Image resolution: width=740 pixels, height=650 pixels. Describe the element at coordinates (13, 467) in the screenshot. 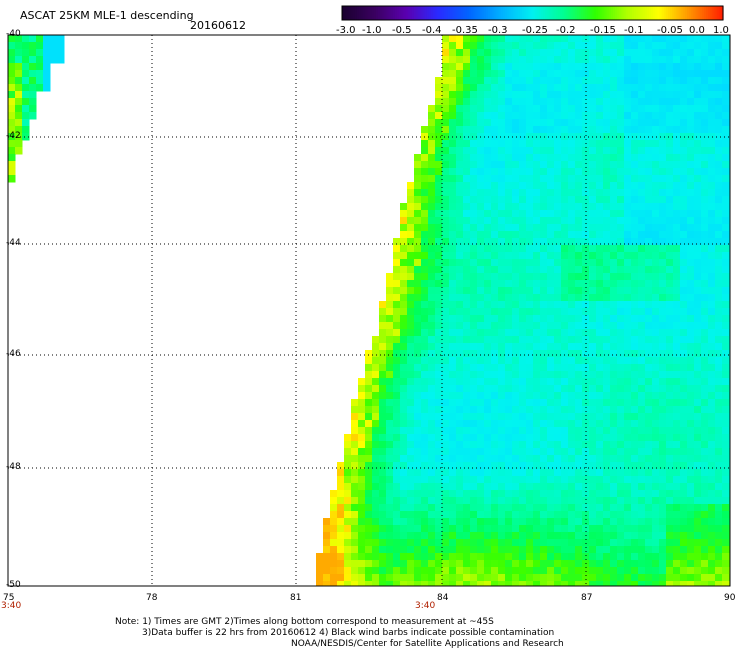

I see `lat-label-48: -48` at that location.